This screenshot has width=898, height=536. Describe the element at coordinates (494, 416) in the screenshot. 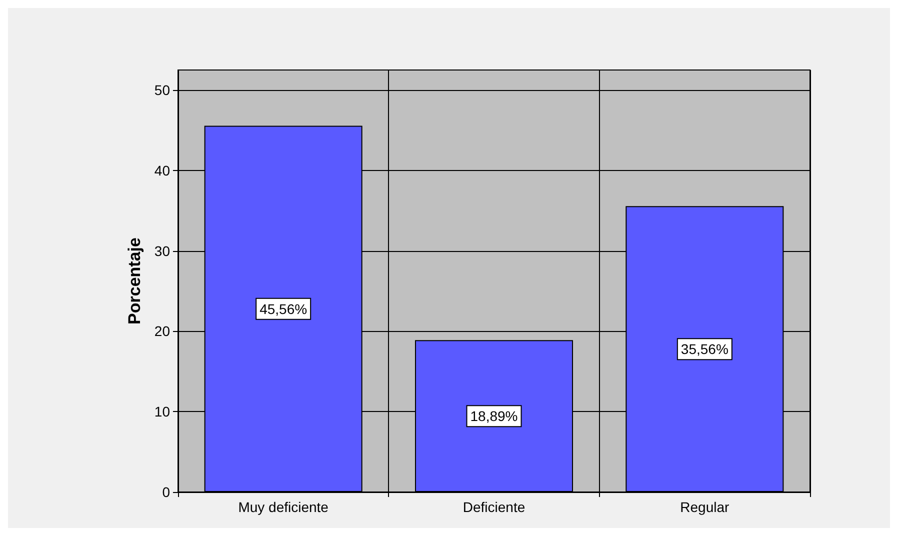

I see `data-label: 18,89%` at that location.